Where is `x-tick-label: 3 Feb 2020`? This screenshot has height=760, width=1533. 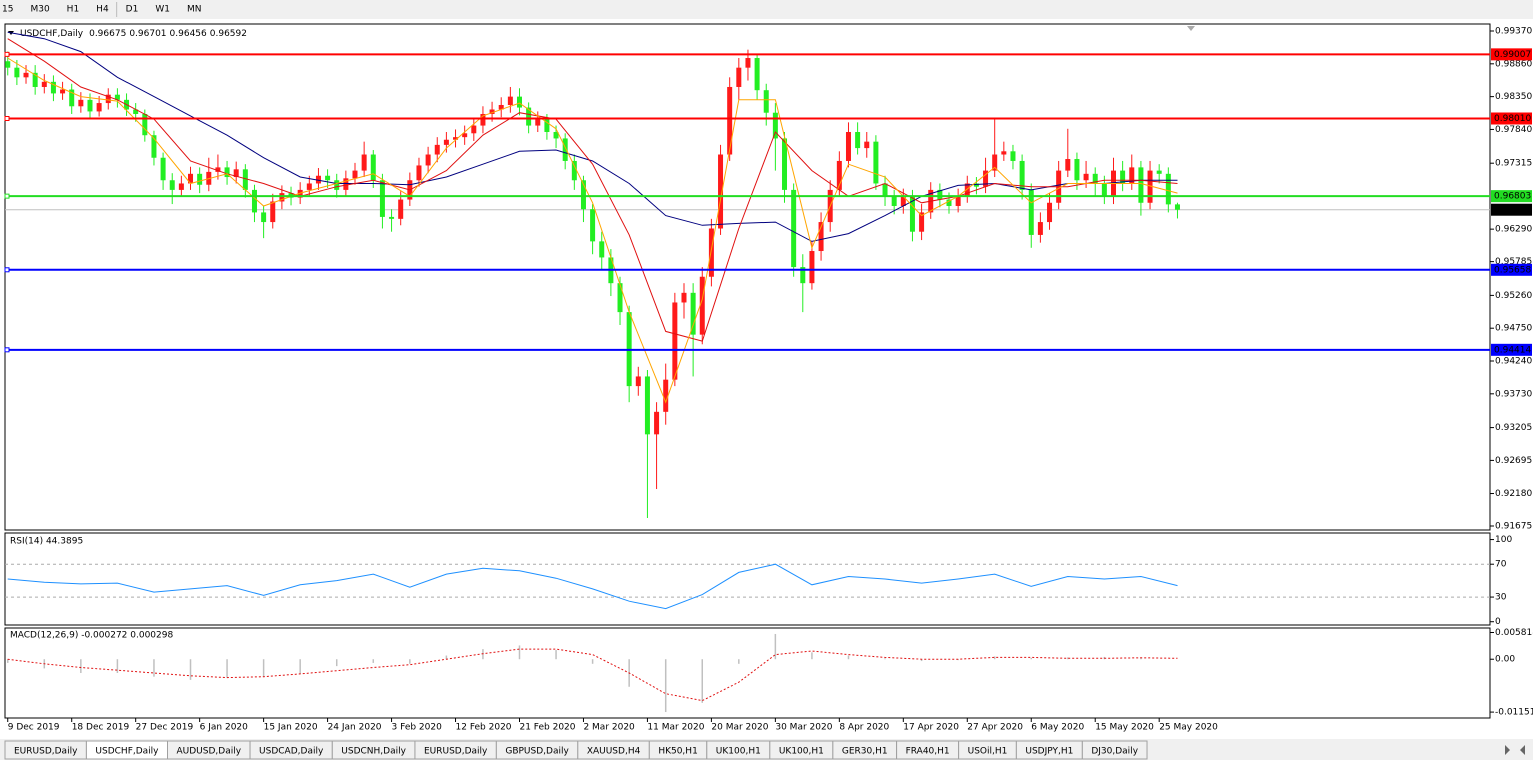
x-tick-label: 3 Feb 2020 is located at coordinates (417, 728).